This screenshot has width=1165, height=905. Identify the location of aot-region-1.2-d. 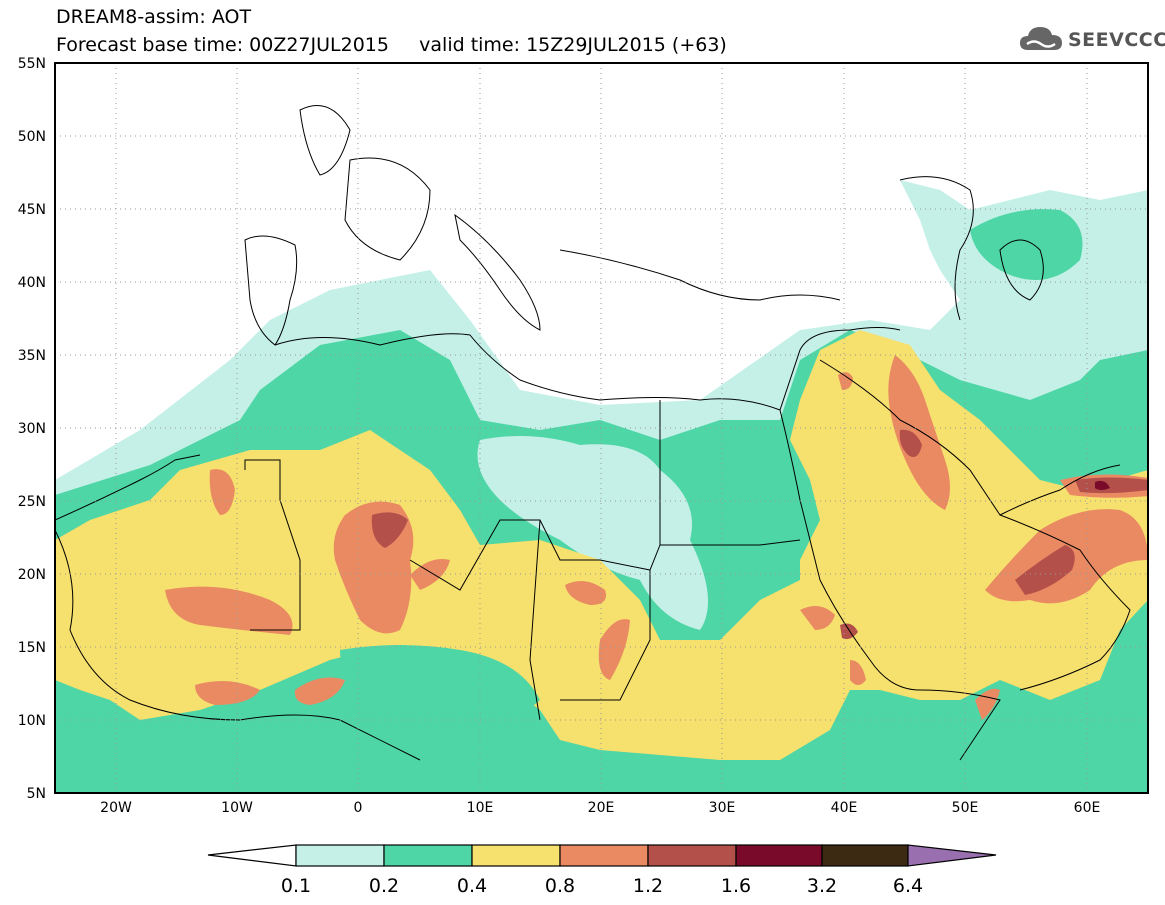
(1111, 485).